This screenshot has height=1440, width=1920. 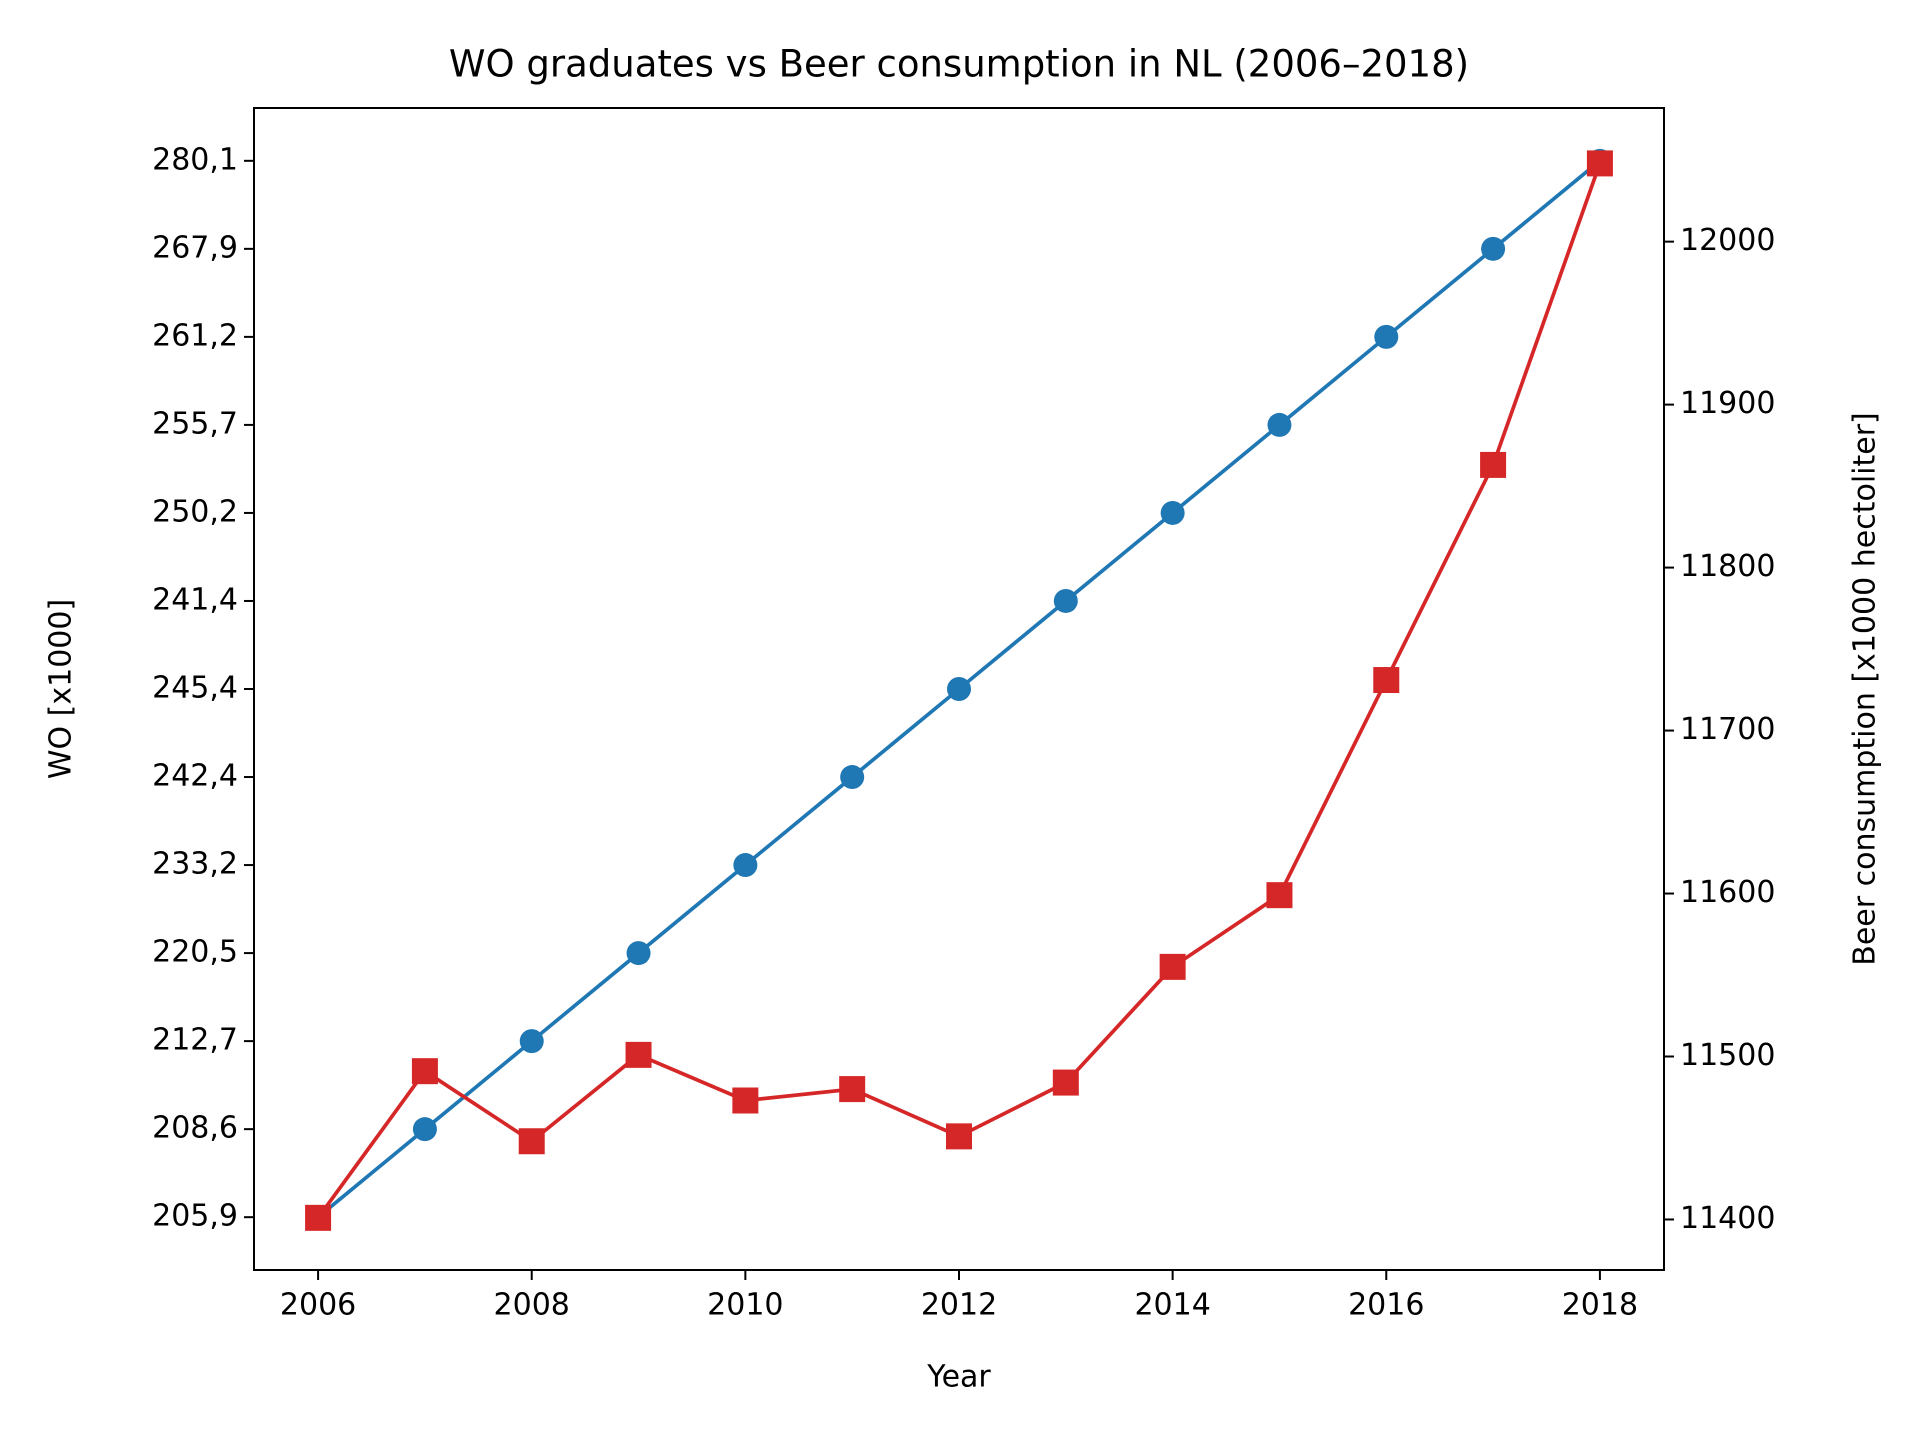 What do you see at coordinates (1172, 1305) in the screenshot?
I see `x-tick-label: 2014` at bounding box center [1172, 1305].